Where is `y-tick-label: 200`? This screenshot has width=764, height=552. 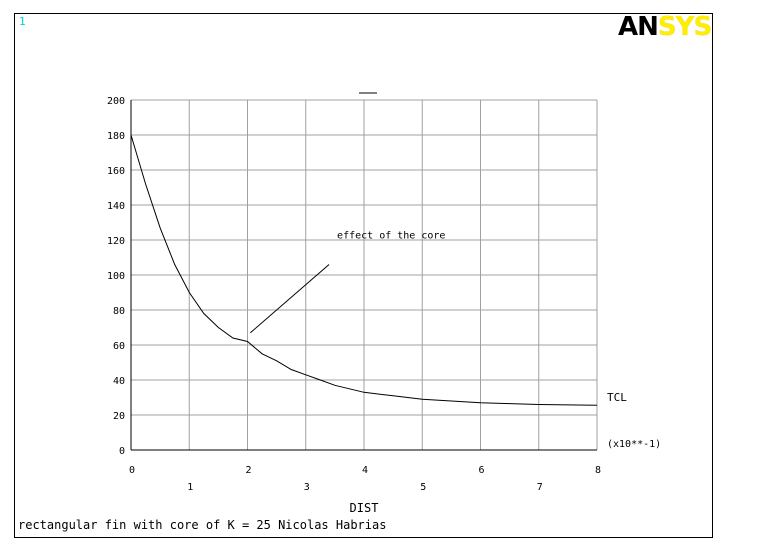
y-tick-label: 200 is located at coordinates (116, 101).